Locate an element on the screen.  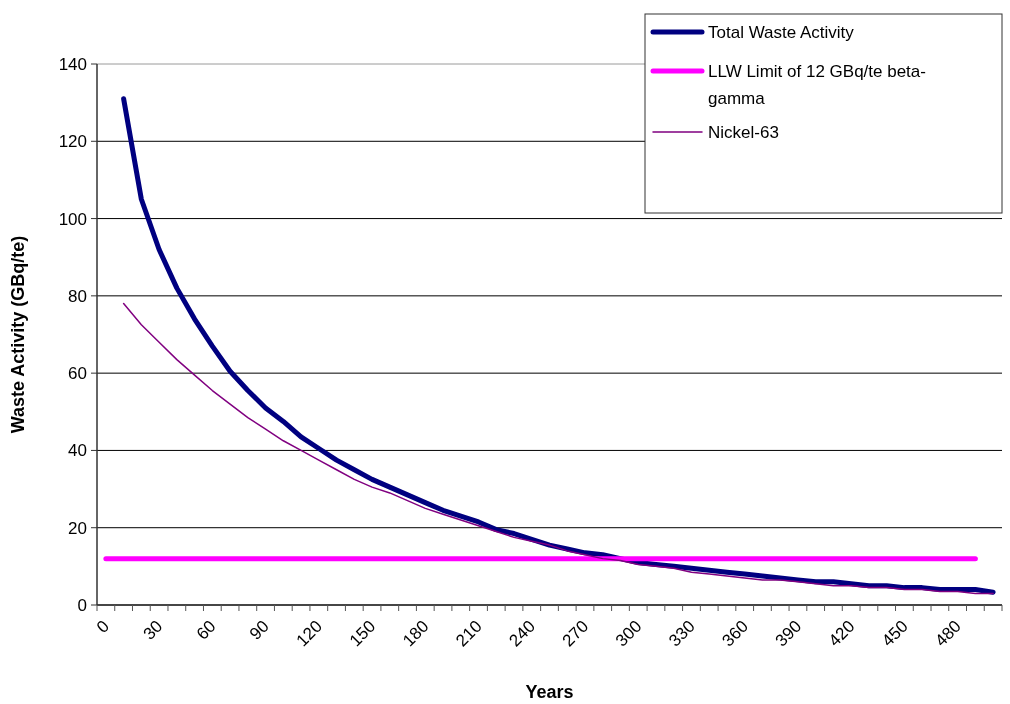
x-tick-label: 420 is located at coordinates (841, 633).